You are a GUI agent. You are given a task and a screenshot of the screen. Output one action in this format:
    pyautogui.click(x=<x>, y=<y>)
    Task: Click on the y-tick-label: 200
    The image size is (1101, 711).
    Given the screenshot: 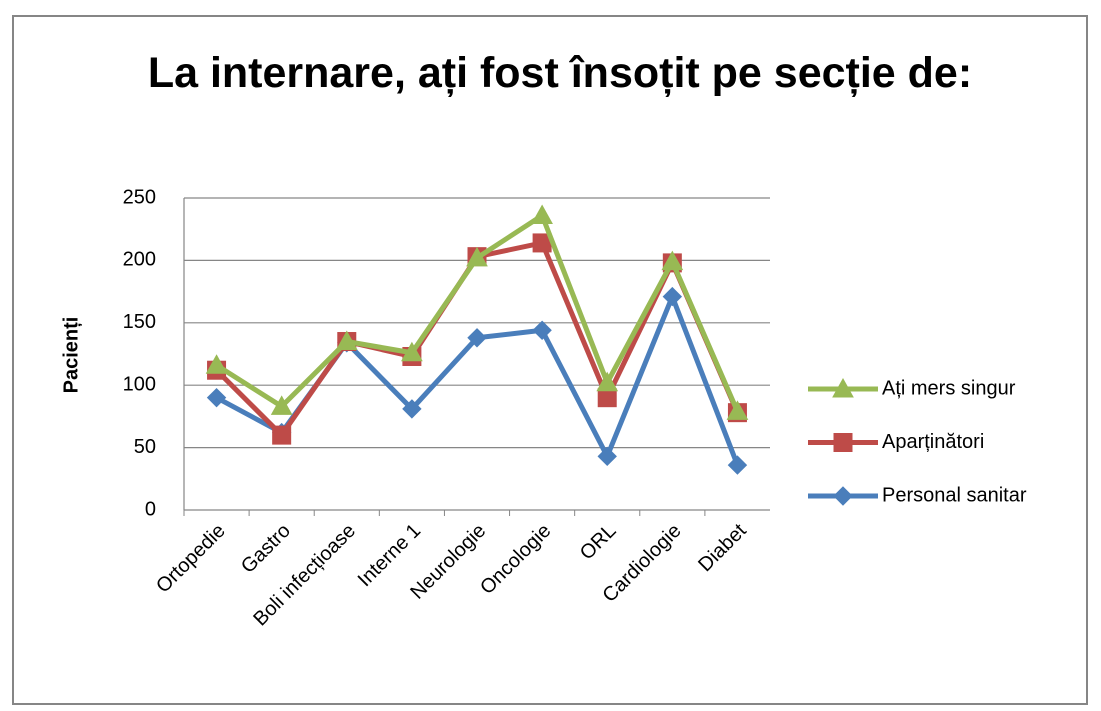 What is the action you would take?
    pyautogui.click(x=139, y=260)
    